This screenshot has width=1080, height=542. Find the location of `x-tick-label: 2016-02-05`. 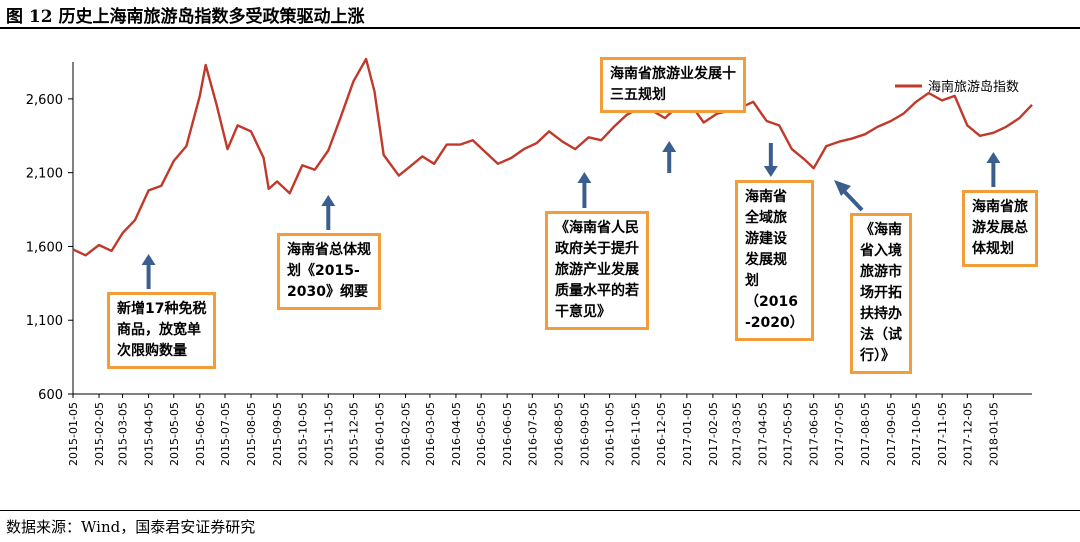

x-tick-label: 2016-02-05 is located at coordinates (406, 434).